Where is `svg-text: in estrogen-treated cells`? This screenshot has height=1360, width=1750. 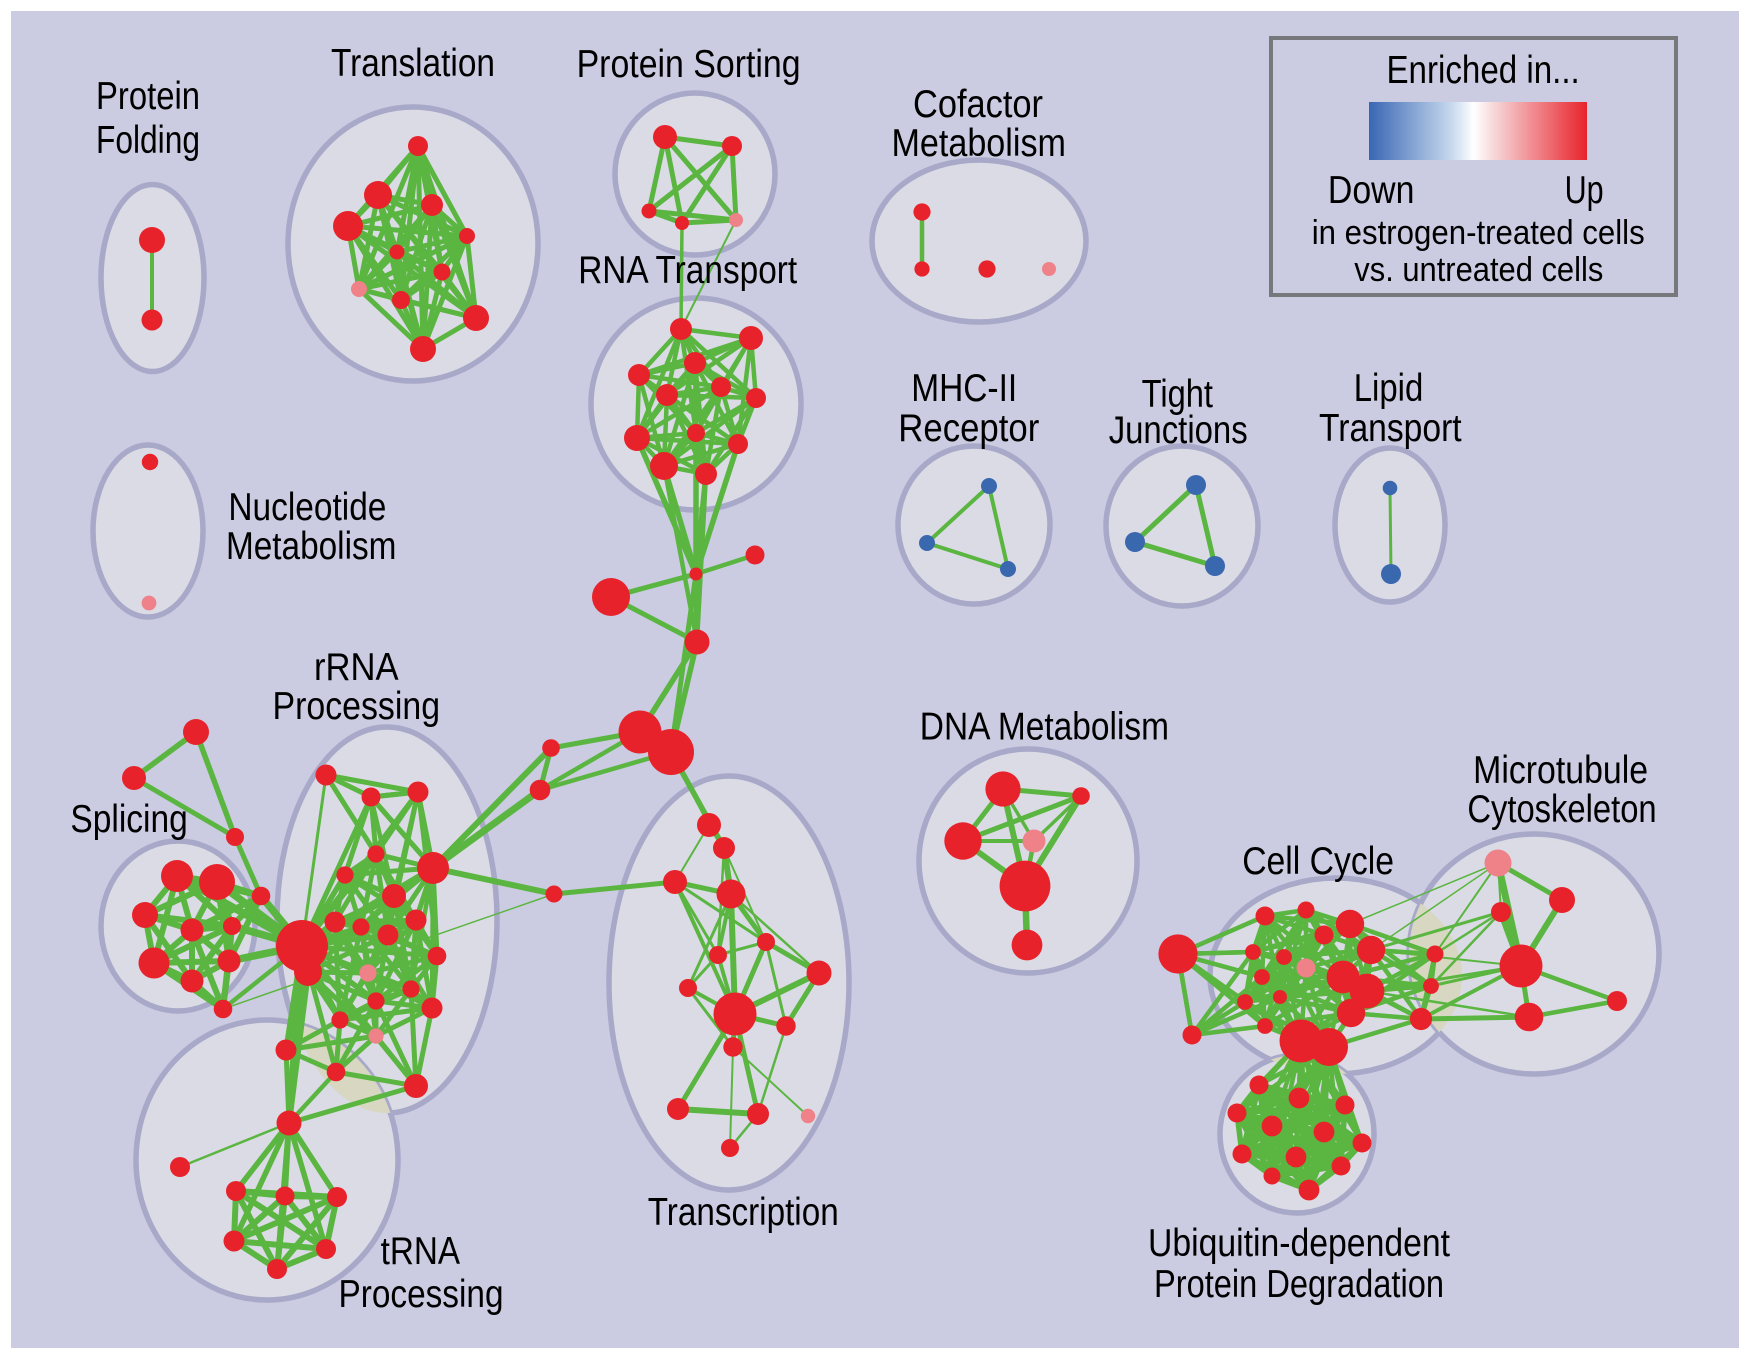
svg-text: in estrogen-treated cells is located at coordinates (1478, 233).